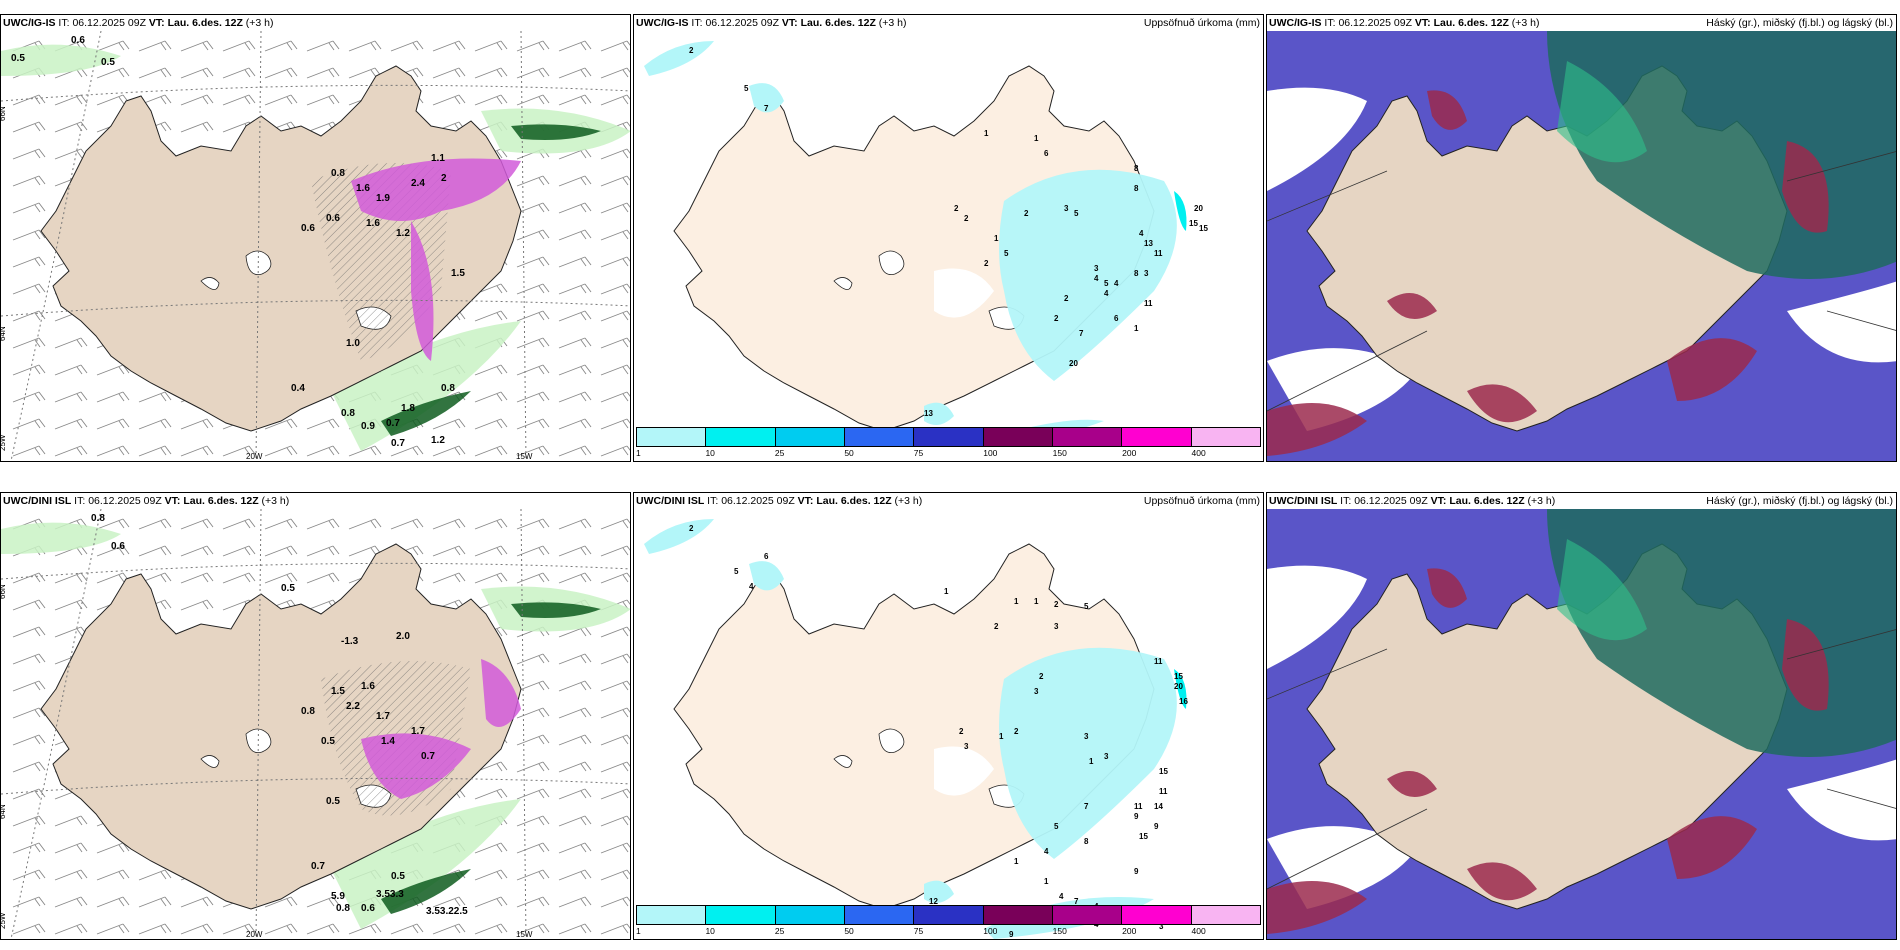 The height and width of the screenshot is (950, 1900). What do you see at coordinates (968, 254) in the screenshot?
I see `precip-areas` at bounding box center [968, 254].